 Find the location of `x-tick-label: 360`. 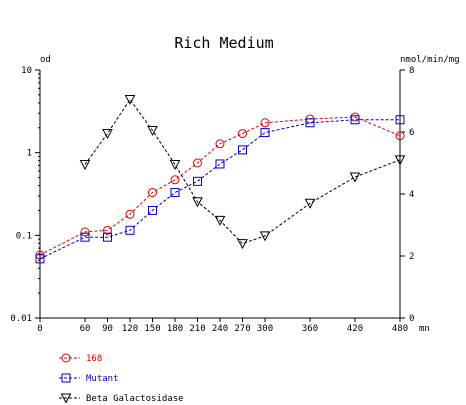

x-tick-label: 360 is located at coordinates (310, 329).